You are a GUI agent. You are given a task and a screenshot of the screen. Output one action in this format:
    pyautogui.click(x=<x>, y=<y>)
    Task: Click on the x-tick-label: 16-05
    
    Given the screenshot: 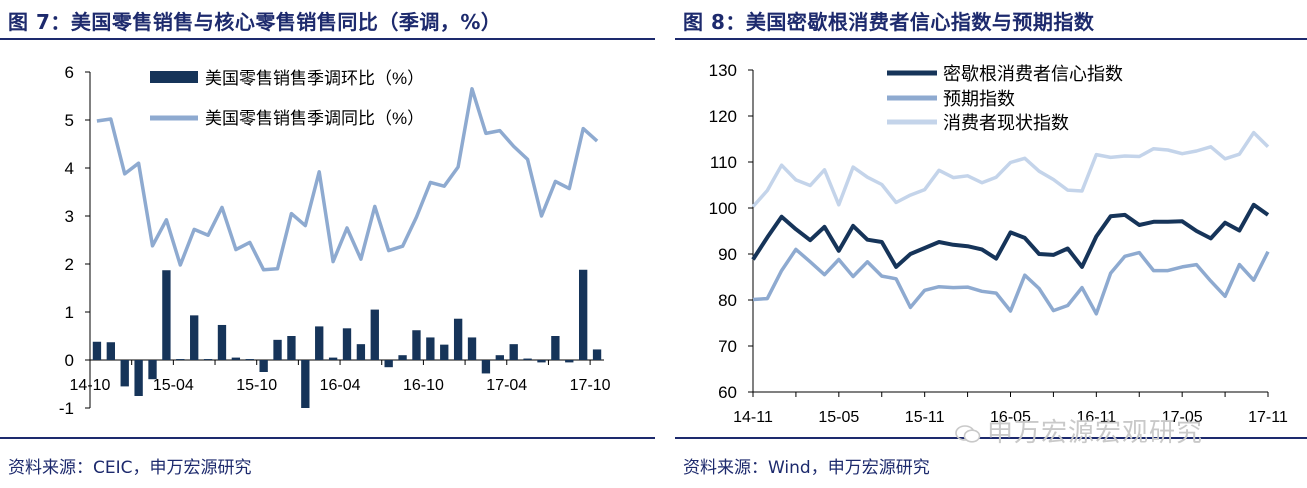 What is the action you would take?
    pyautogui.click(x=1010, y=417)
    